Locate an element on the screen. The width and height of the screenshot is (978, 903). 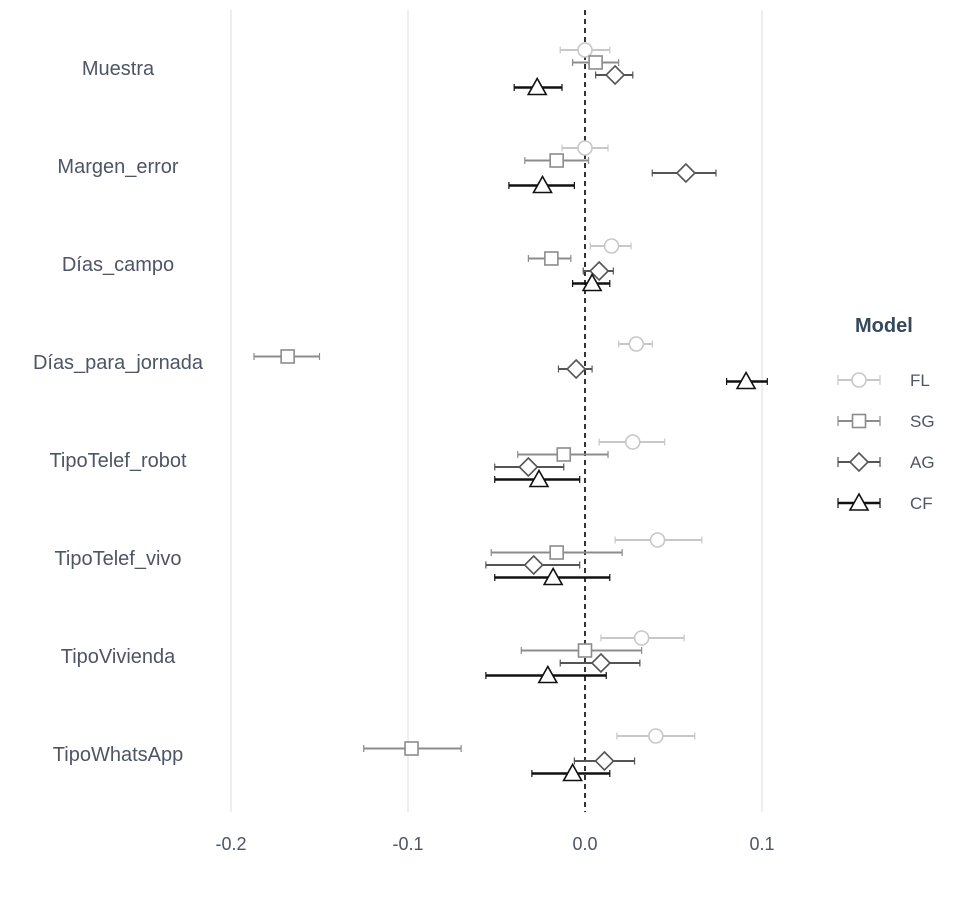
point-cf-tipovivienda is located at coordinates (548, 674).